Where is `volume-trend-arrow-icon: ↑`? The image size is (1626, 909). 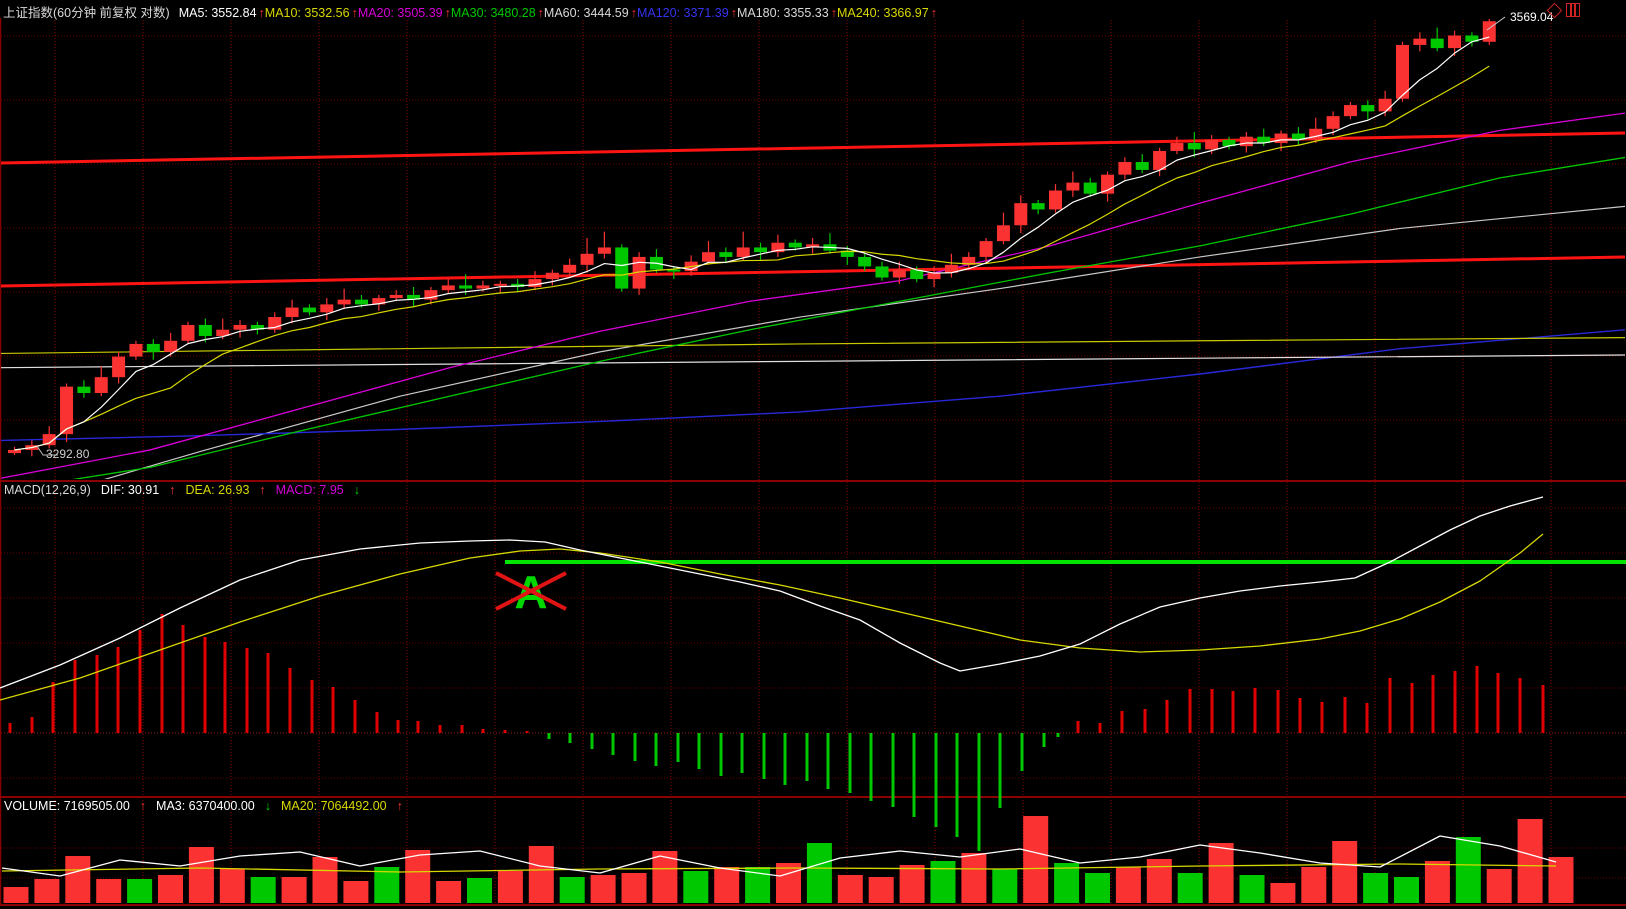
volume-trend-arrow-icon: ↑ is located at coordinates (143, 806).